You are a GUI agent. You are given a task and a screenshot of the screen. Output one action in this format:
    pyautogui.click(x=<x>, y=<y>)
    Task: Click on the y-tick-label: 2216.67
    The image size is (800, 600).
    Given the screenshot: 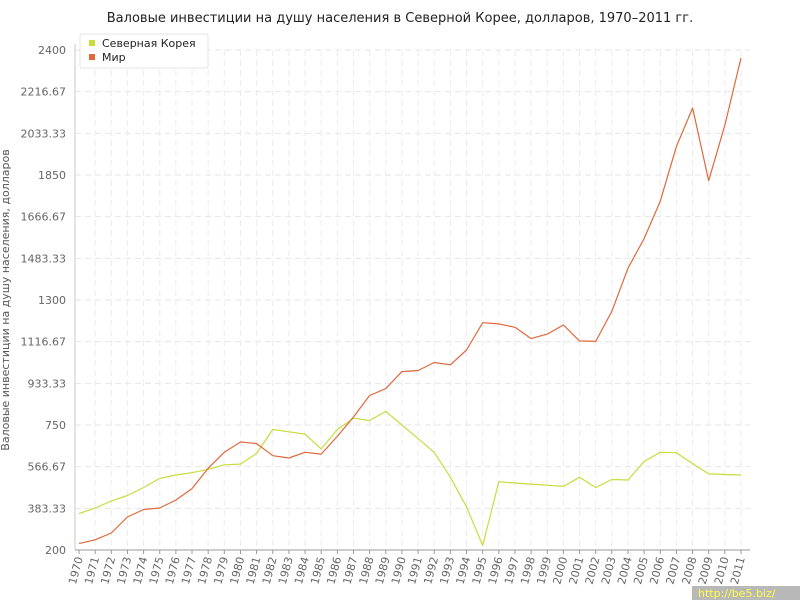 What is the action you would take?
    pyautogui.click(x=44, y=92)
    